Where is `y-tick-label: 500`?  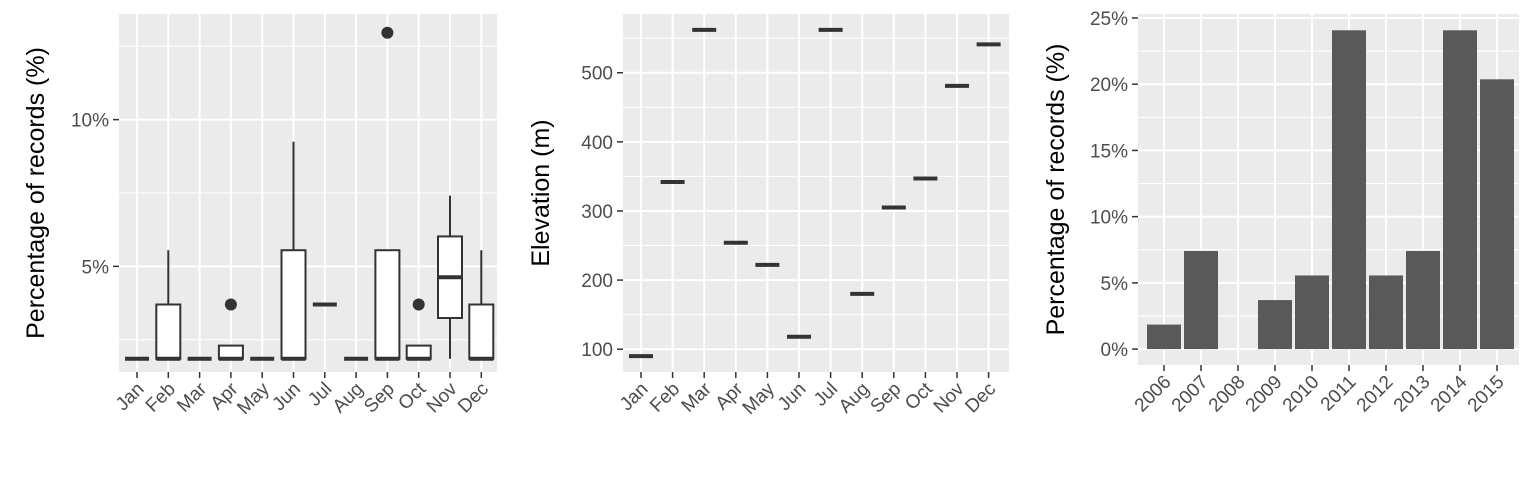 y-tick-label: 500 is located at coordinates (597, 74).